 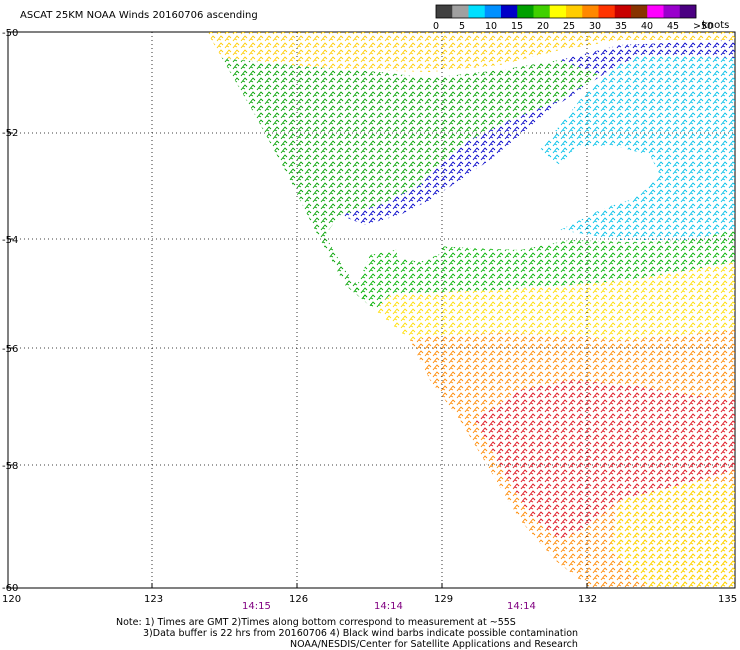 I want to click on legend-label: >50, so click(x=703, y=26).